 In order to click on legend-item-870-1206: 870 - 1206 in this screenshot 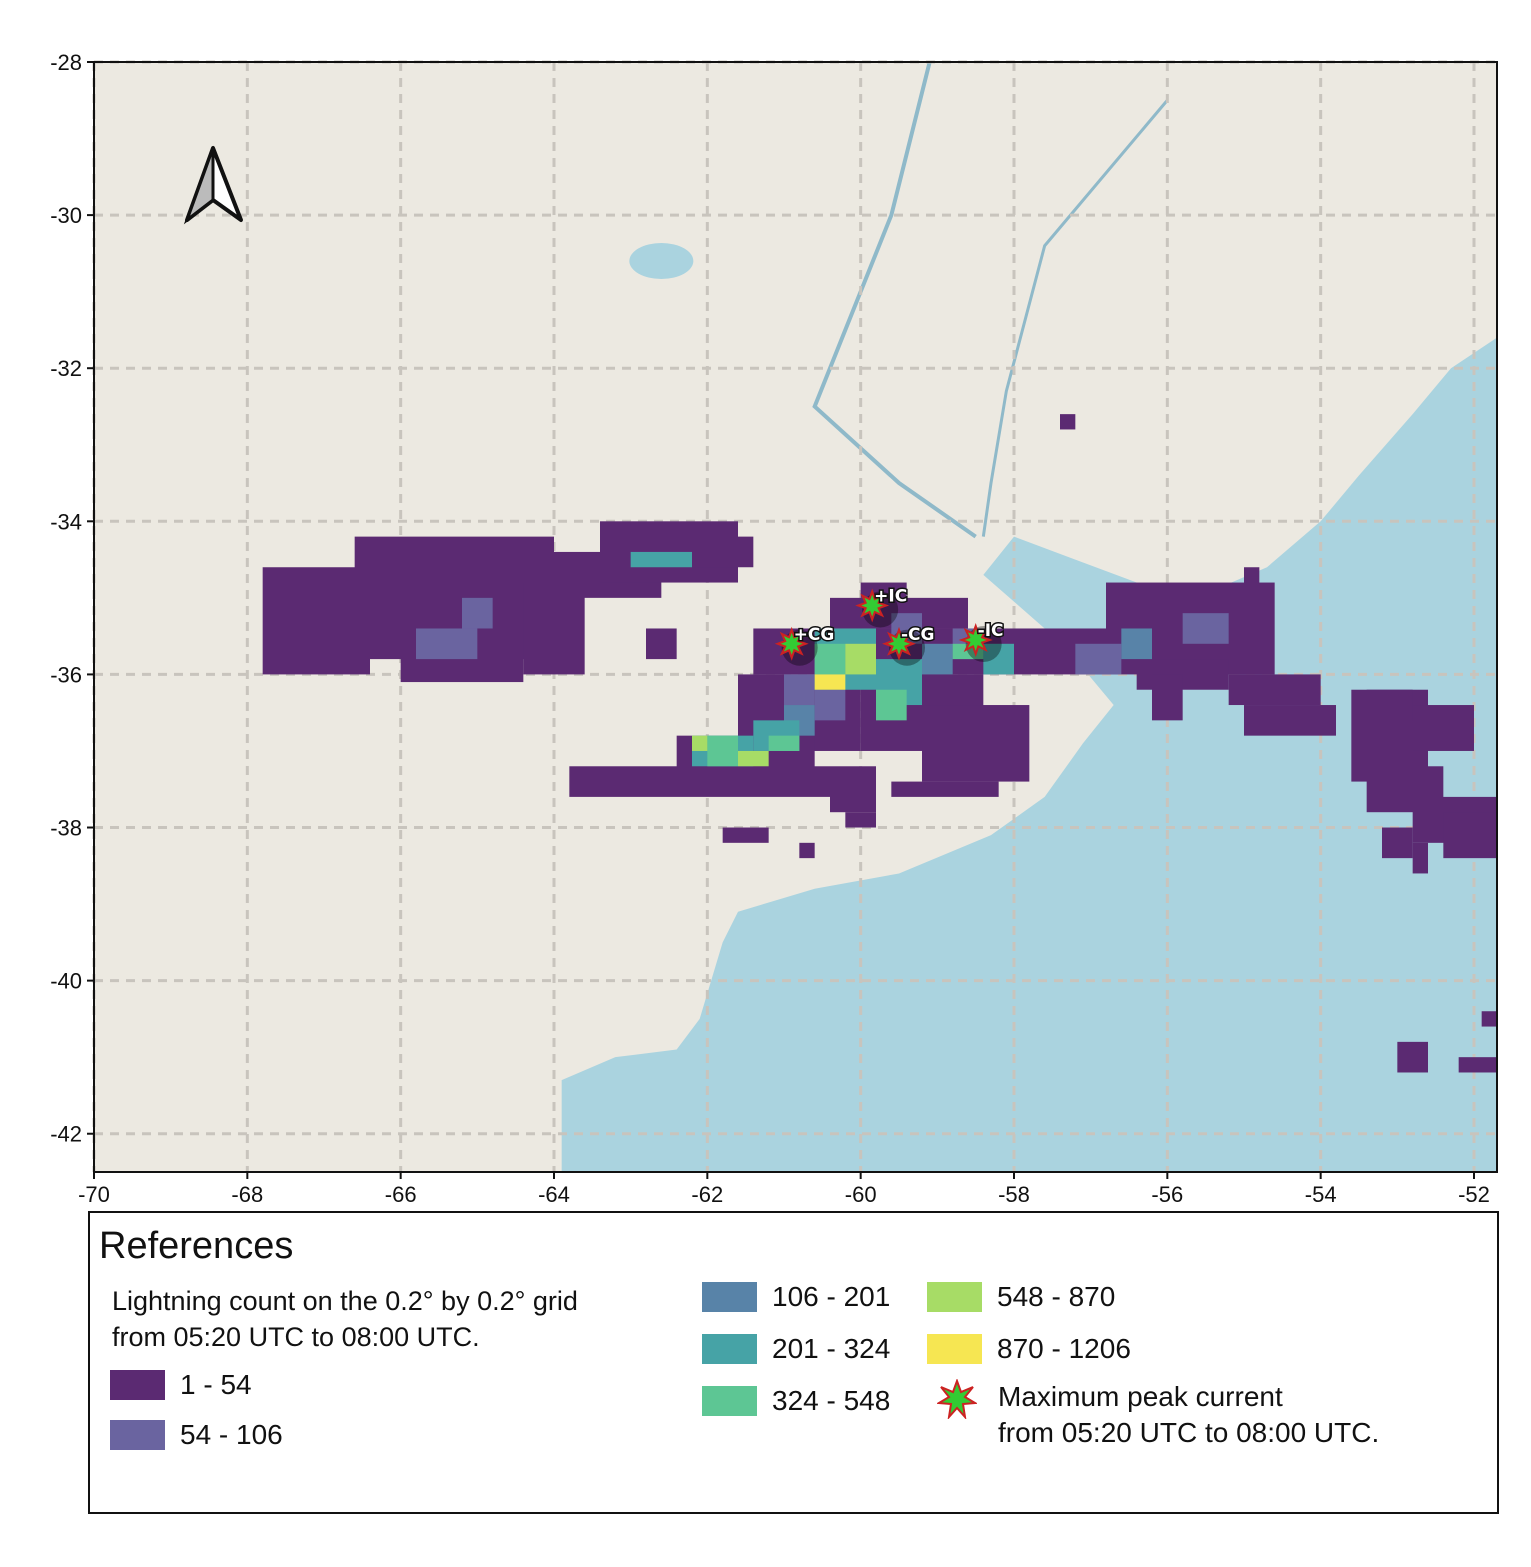, I will do `click(1029, 1349)`.